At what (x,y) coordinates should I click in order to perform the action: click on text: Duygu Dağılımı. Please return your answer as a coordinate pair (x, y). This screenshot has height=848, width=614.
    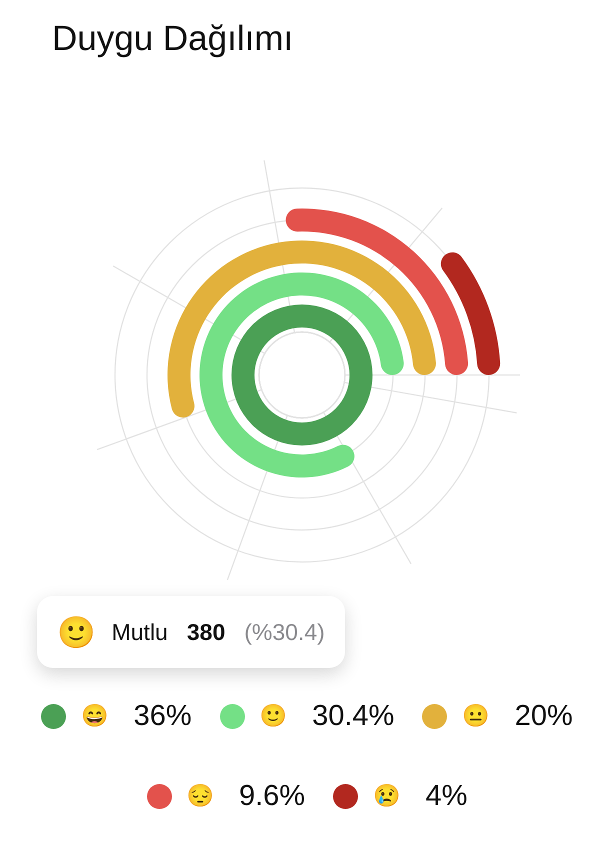
    Looking at the image, I should click on (173, 38).